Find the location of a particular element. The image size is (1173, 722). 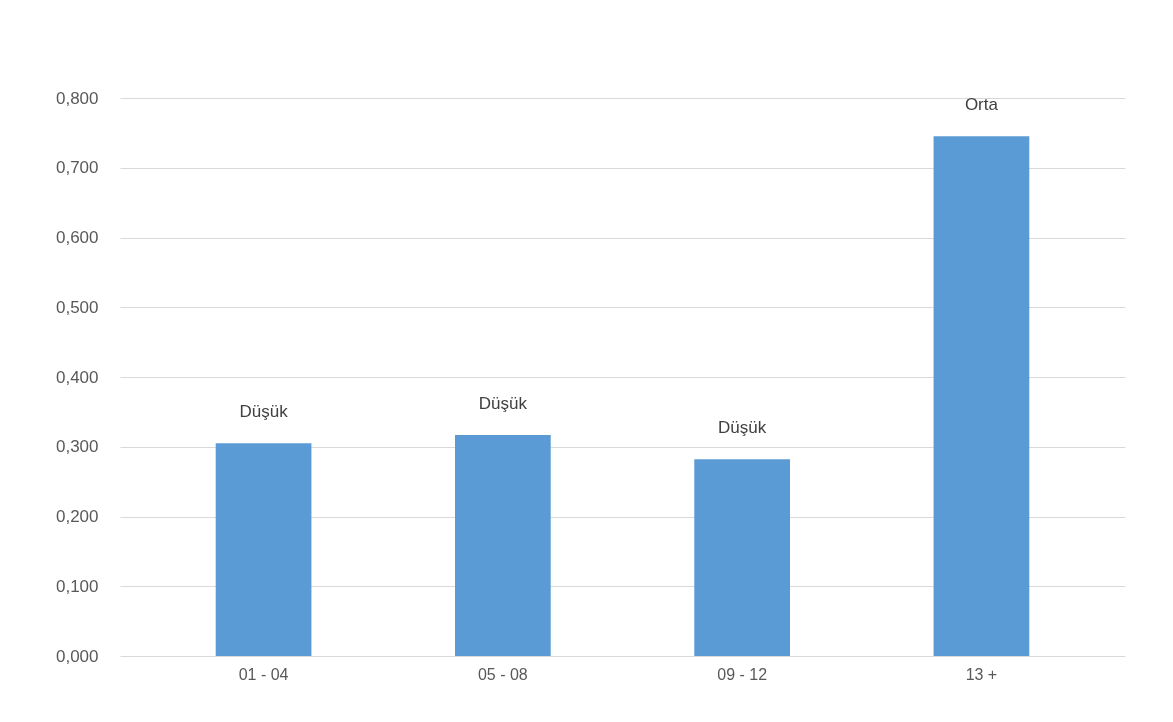

y-tick-label: 0,000 is located at coordinates (77, 656).